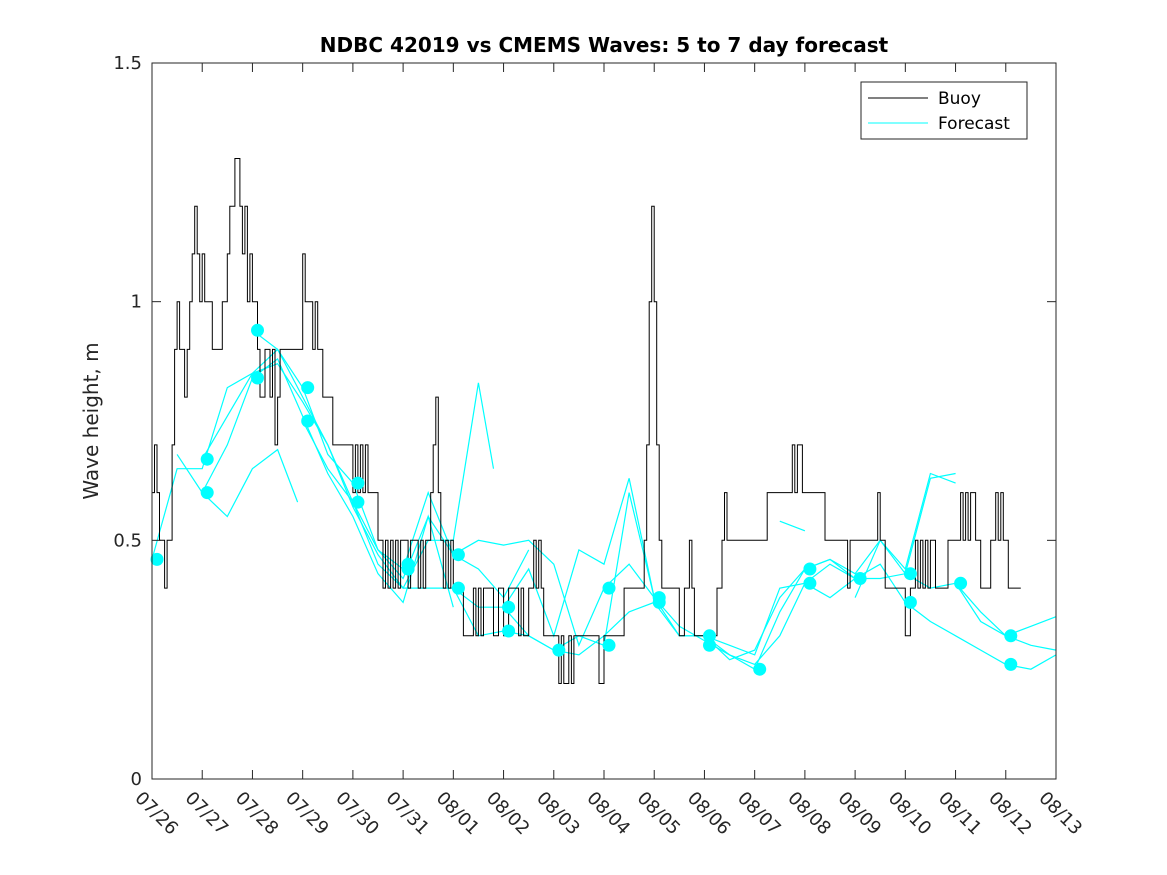 The height and width of the screenshot is (875, 1167). What do you see at coordinates (1060, 814) in the screenshot?
I see `x-tick-label: 08/13` at bounding box center [1060, 814].